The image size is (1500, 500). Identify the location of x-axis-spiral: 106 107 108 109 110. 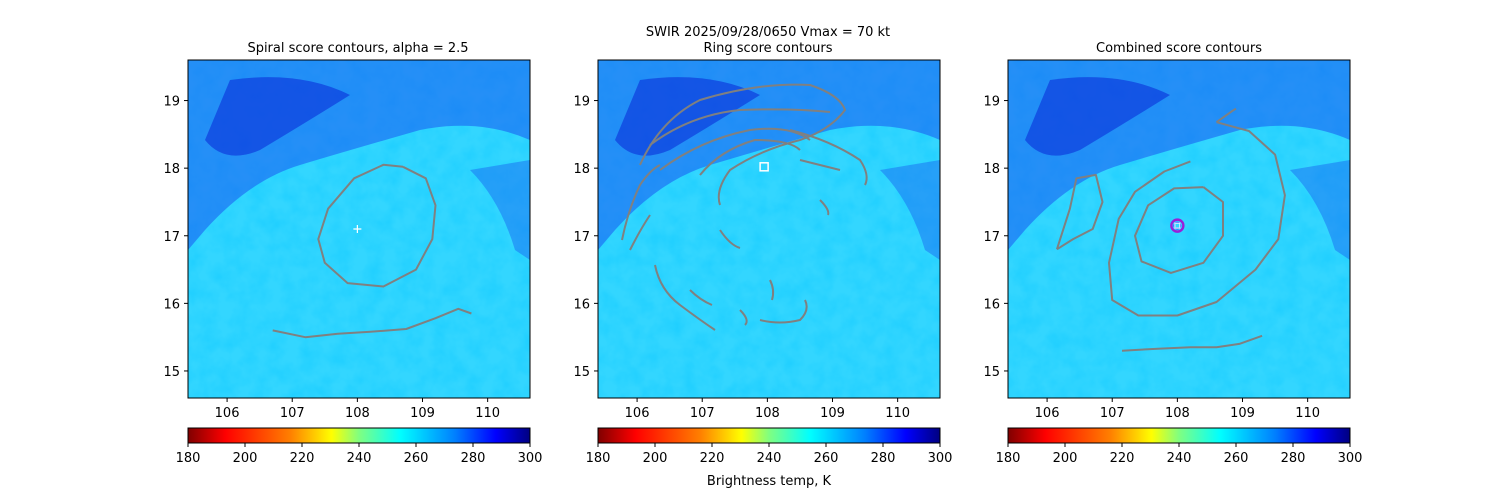
(357, 409).